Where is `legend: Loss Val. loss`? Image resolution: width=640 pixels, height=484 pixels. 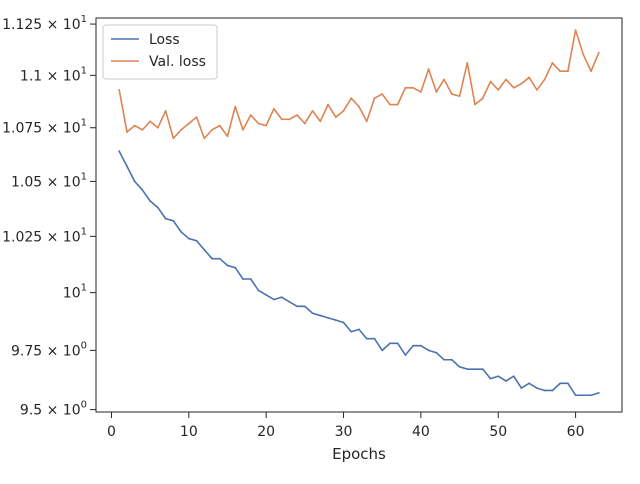 legend: Loss Val. loss is located at coordinates (160, 52).